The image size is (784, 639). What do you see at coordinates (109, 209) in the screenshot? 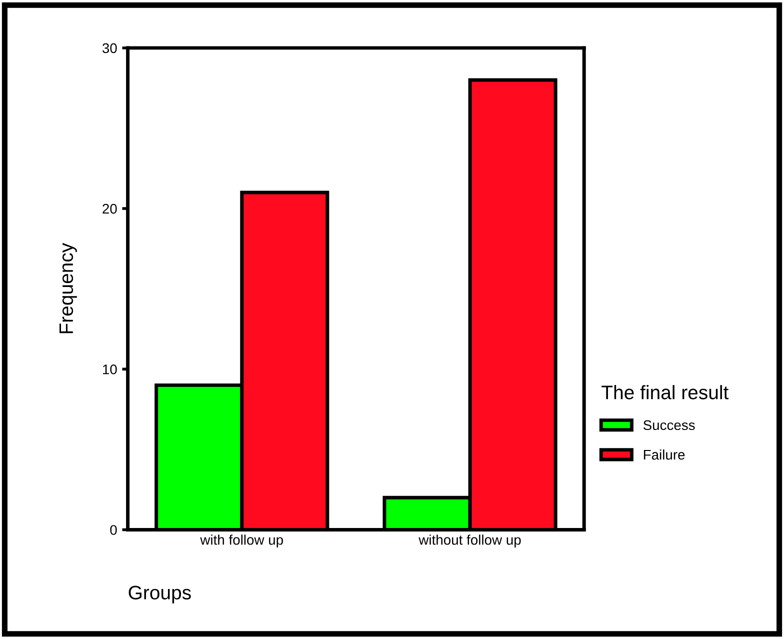
I see `y-tick-label: 20` at bounding box center [109, 209].